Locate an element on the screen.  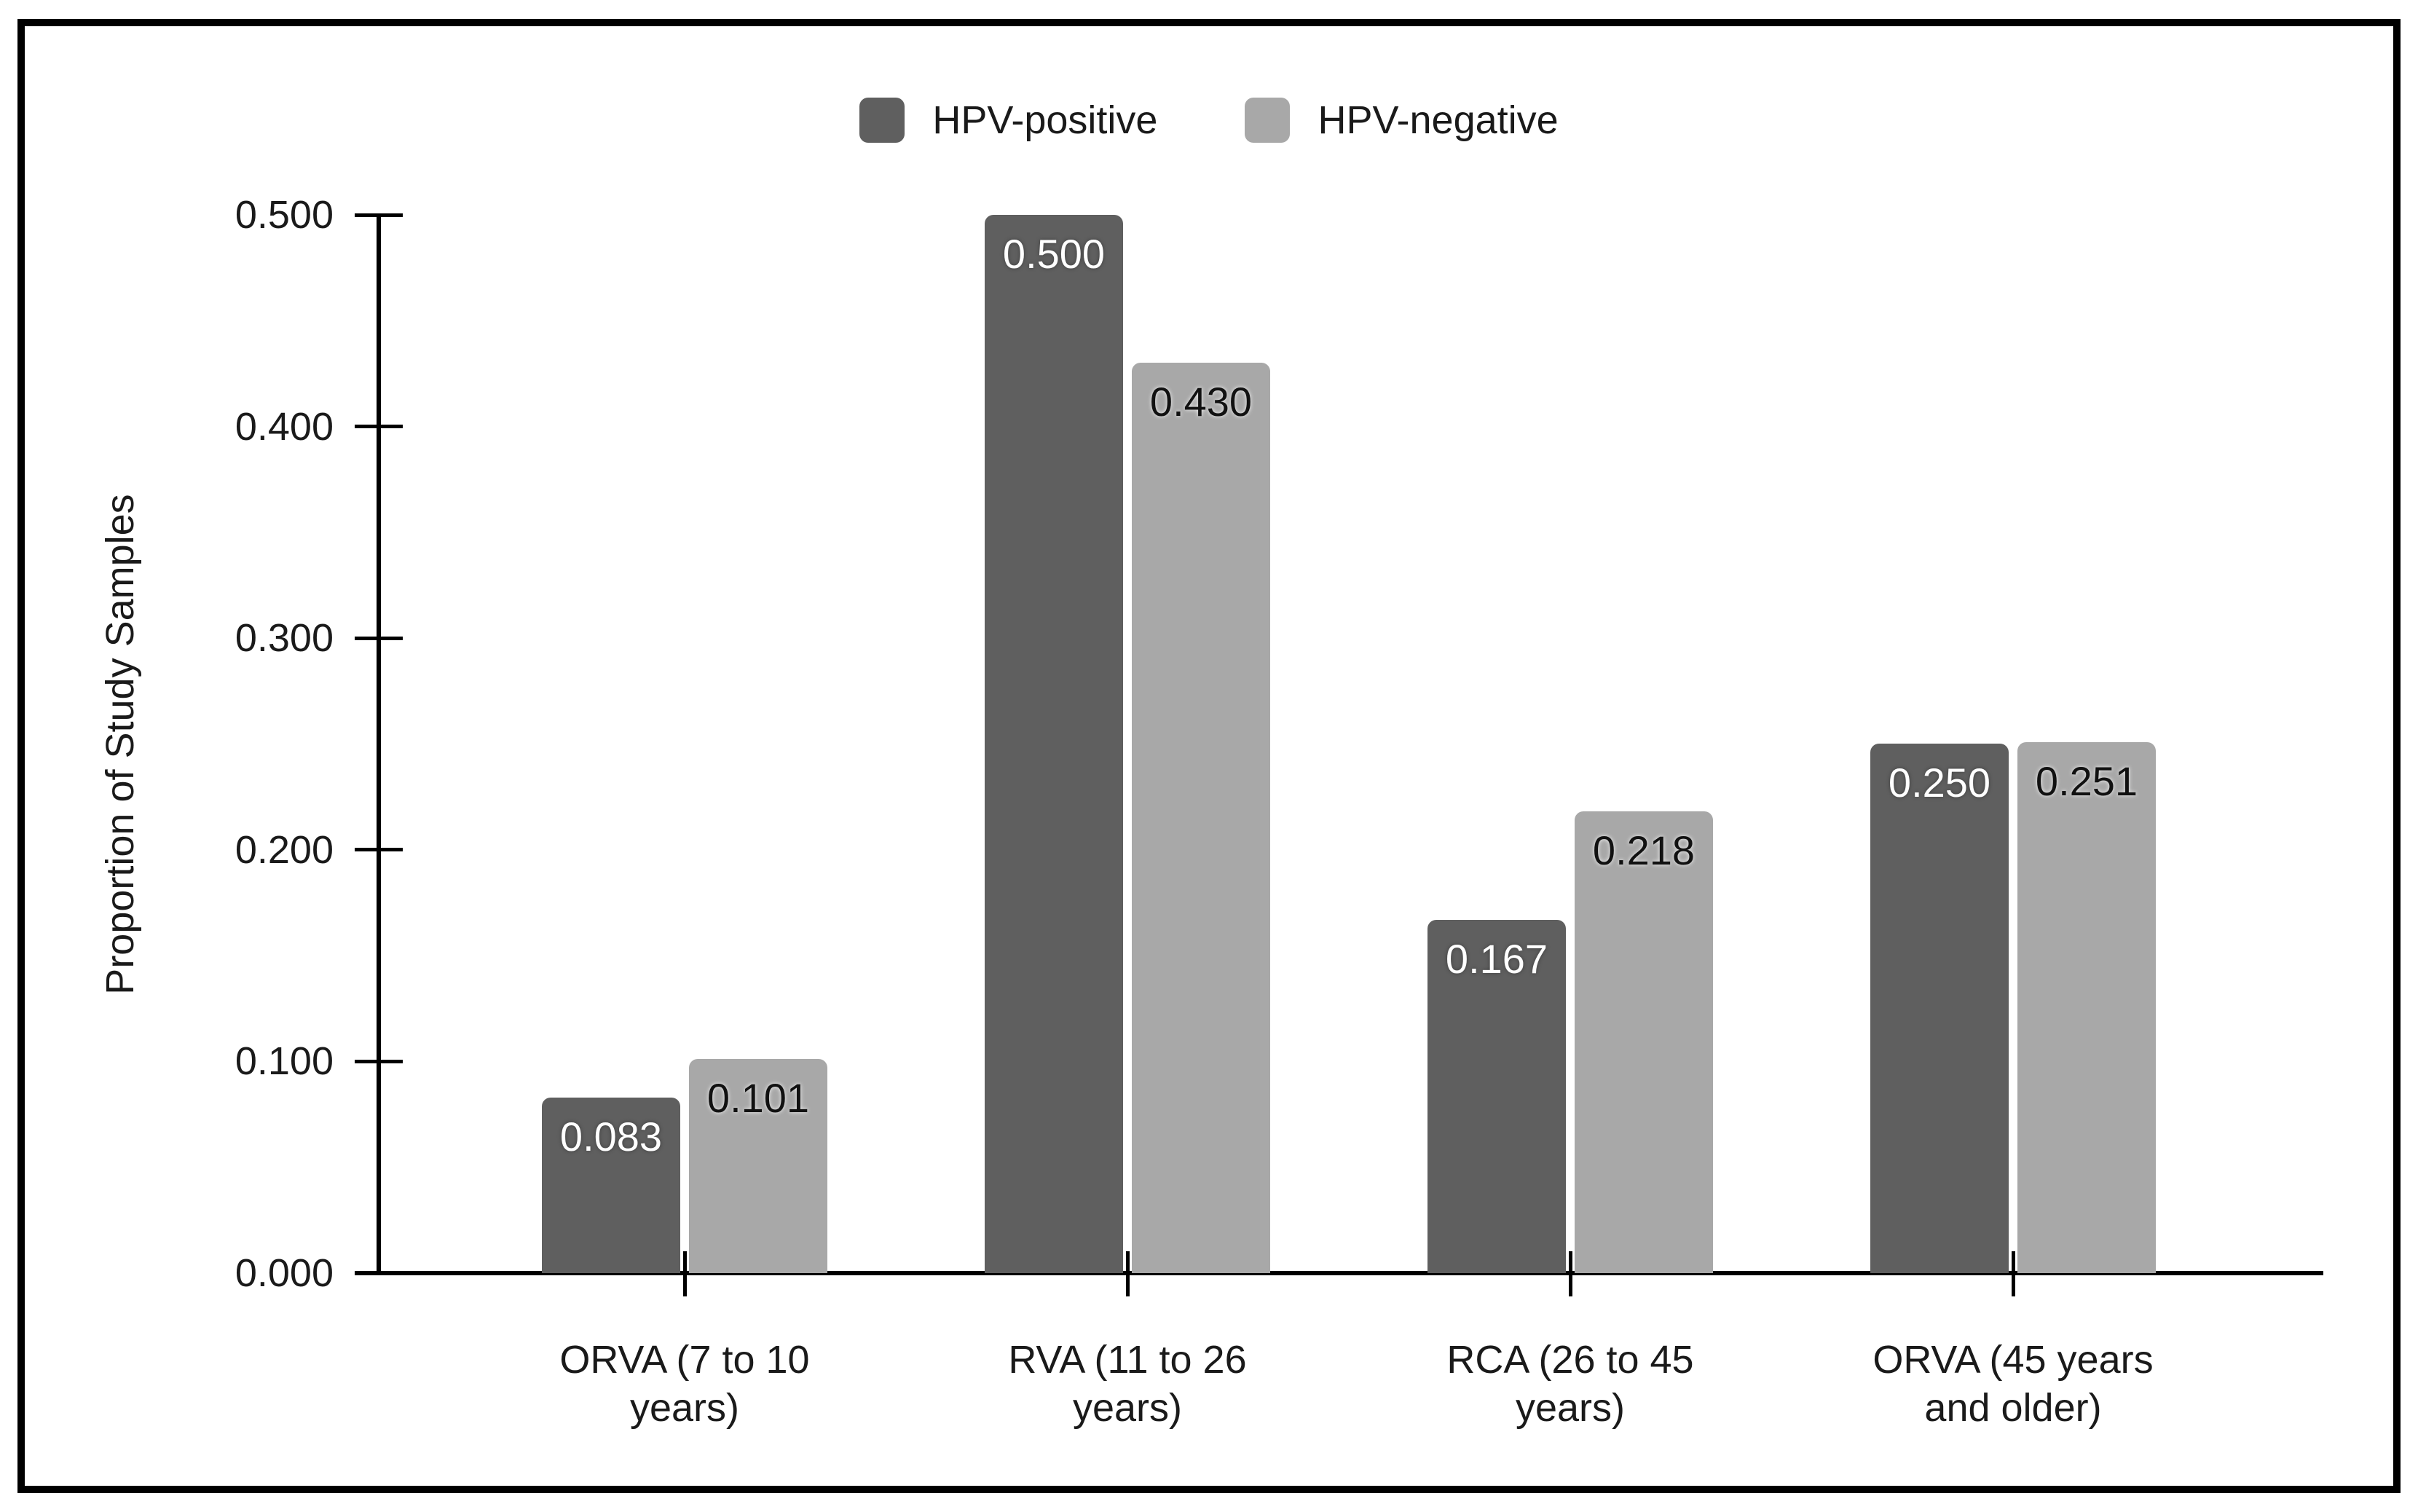
x-axis-category-label: RVA (11 to 26 years) is located at coordinates (1127, 1384).